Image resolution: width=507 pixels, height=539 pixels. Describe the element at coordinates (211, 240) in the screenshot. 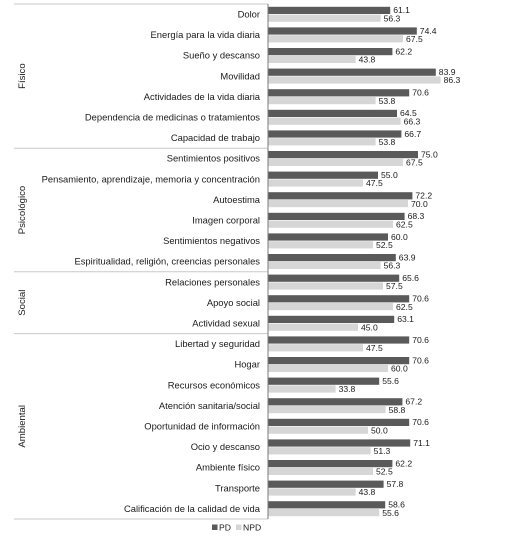

I see `category-label-11: Sentimientos negativos` at that location.